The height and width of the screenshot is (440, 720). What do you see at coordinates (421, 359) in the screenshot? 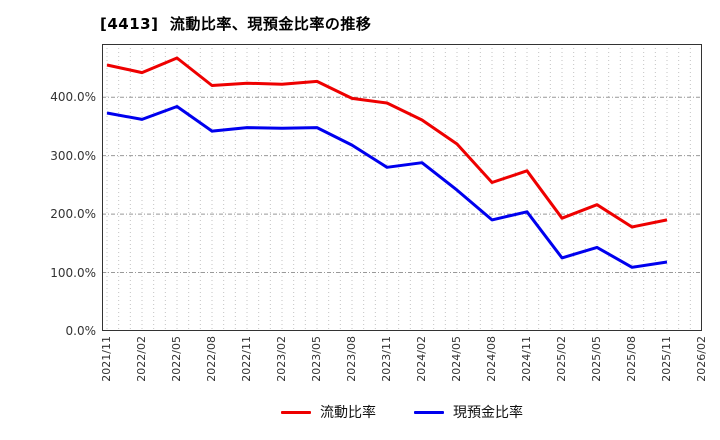
I see `x-axis-label: 2024/02` at bounding box center [421, 359].